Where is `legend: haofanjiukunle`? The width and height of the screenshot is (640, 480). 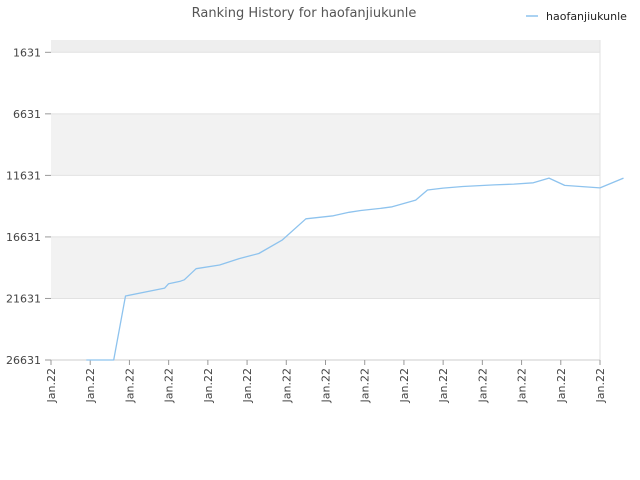
legend: haofanjiukunle is located at coordinates (576, 16).